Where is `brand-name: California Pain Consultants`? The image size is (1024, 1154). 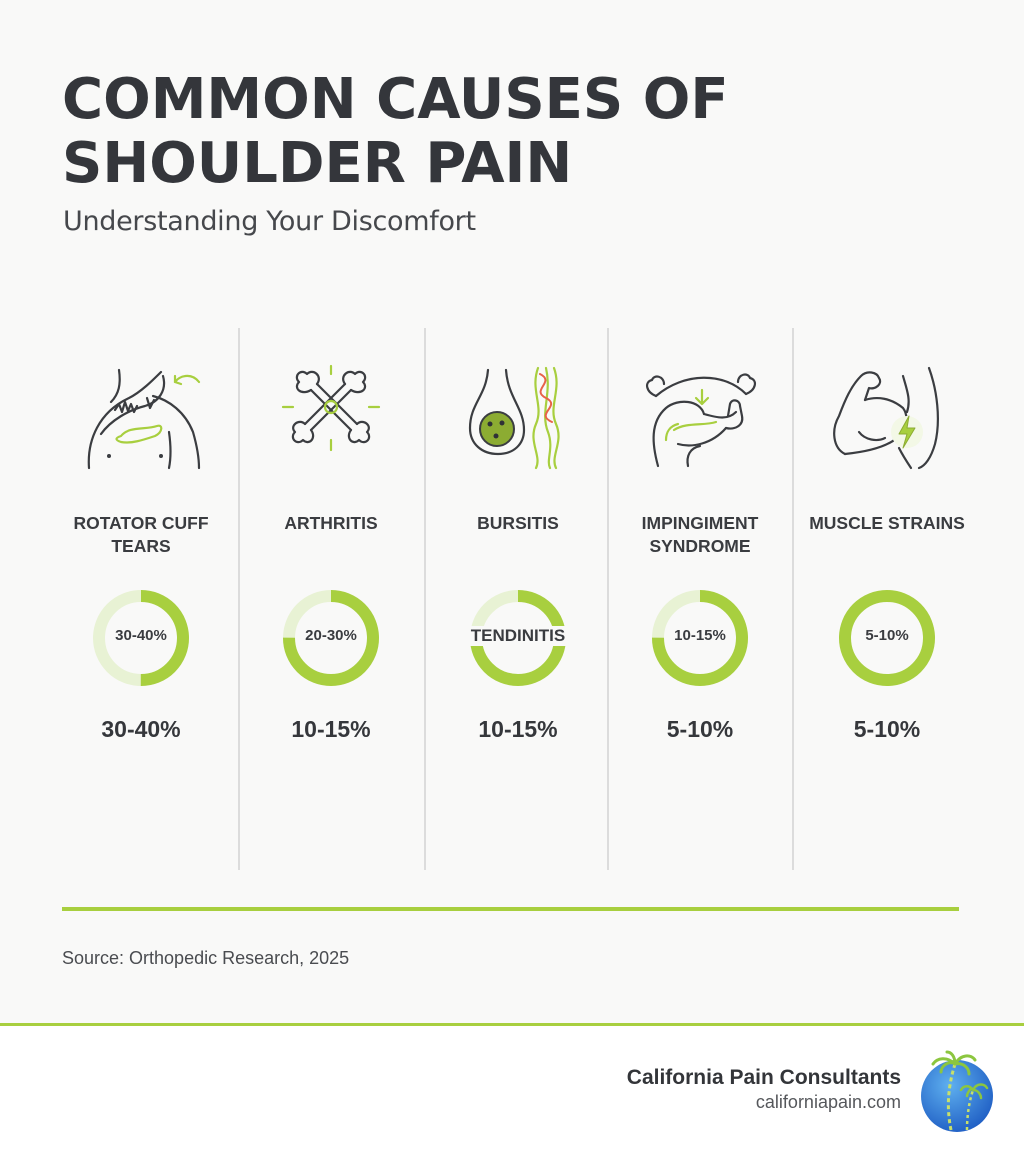
brand-name: California Pain Consultants is located at coordinates (763, 1077).